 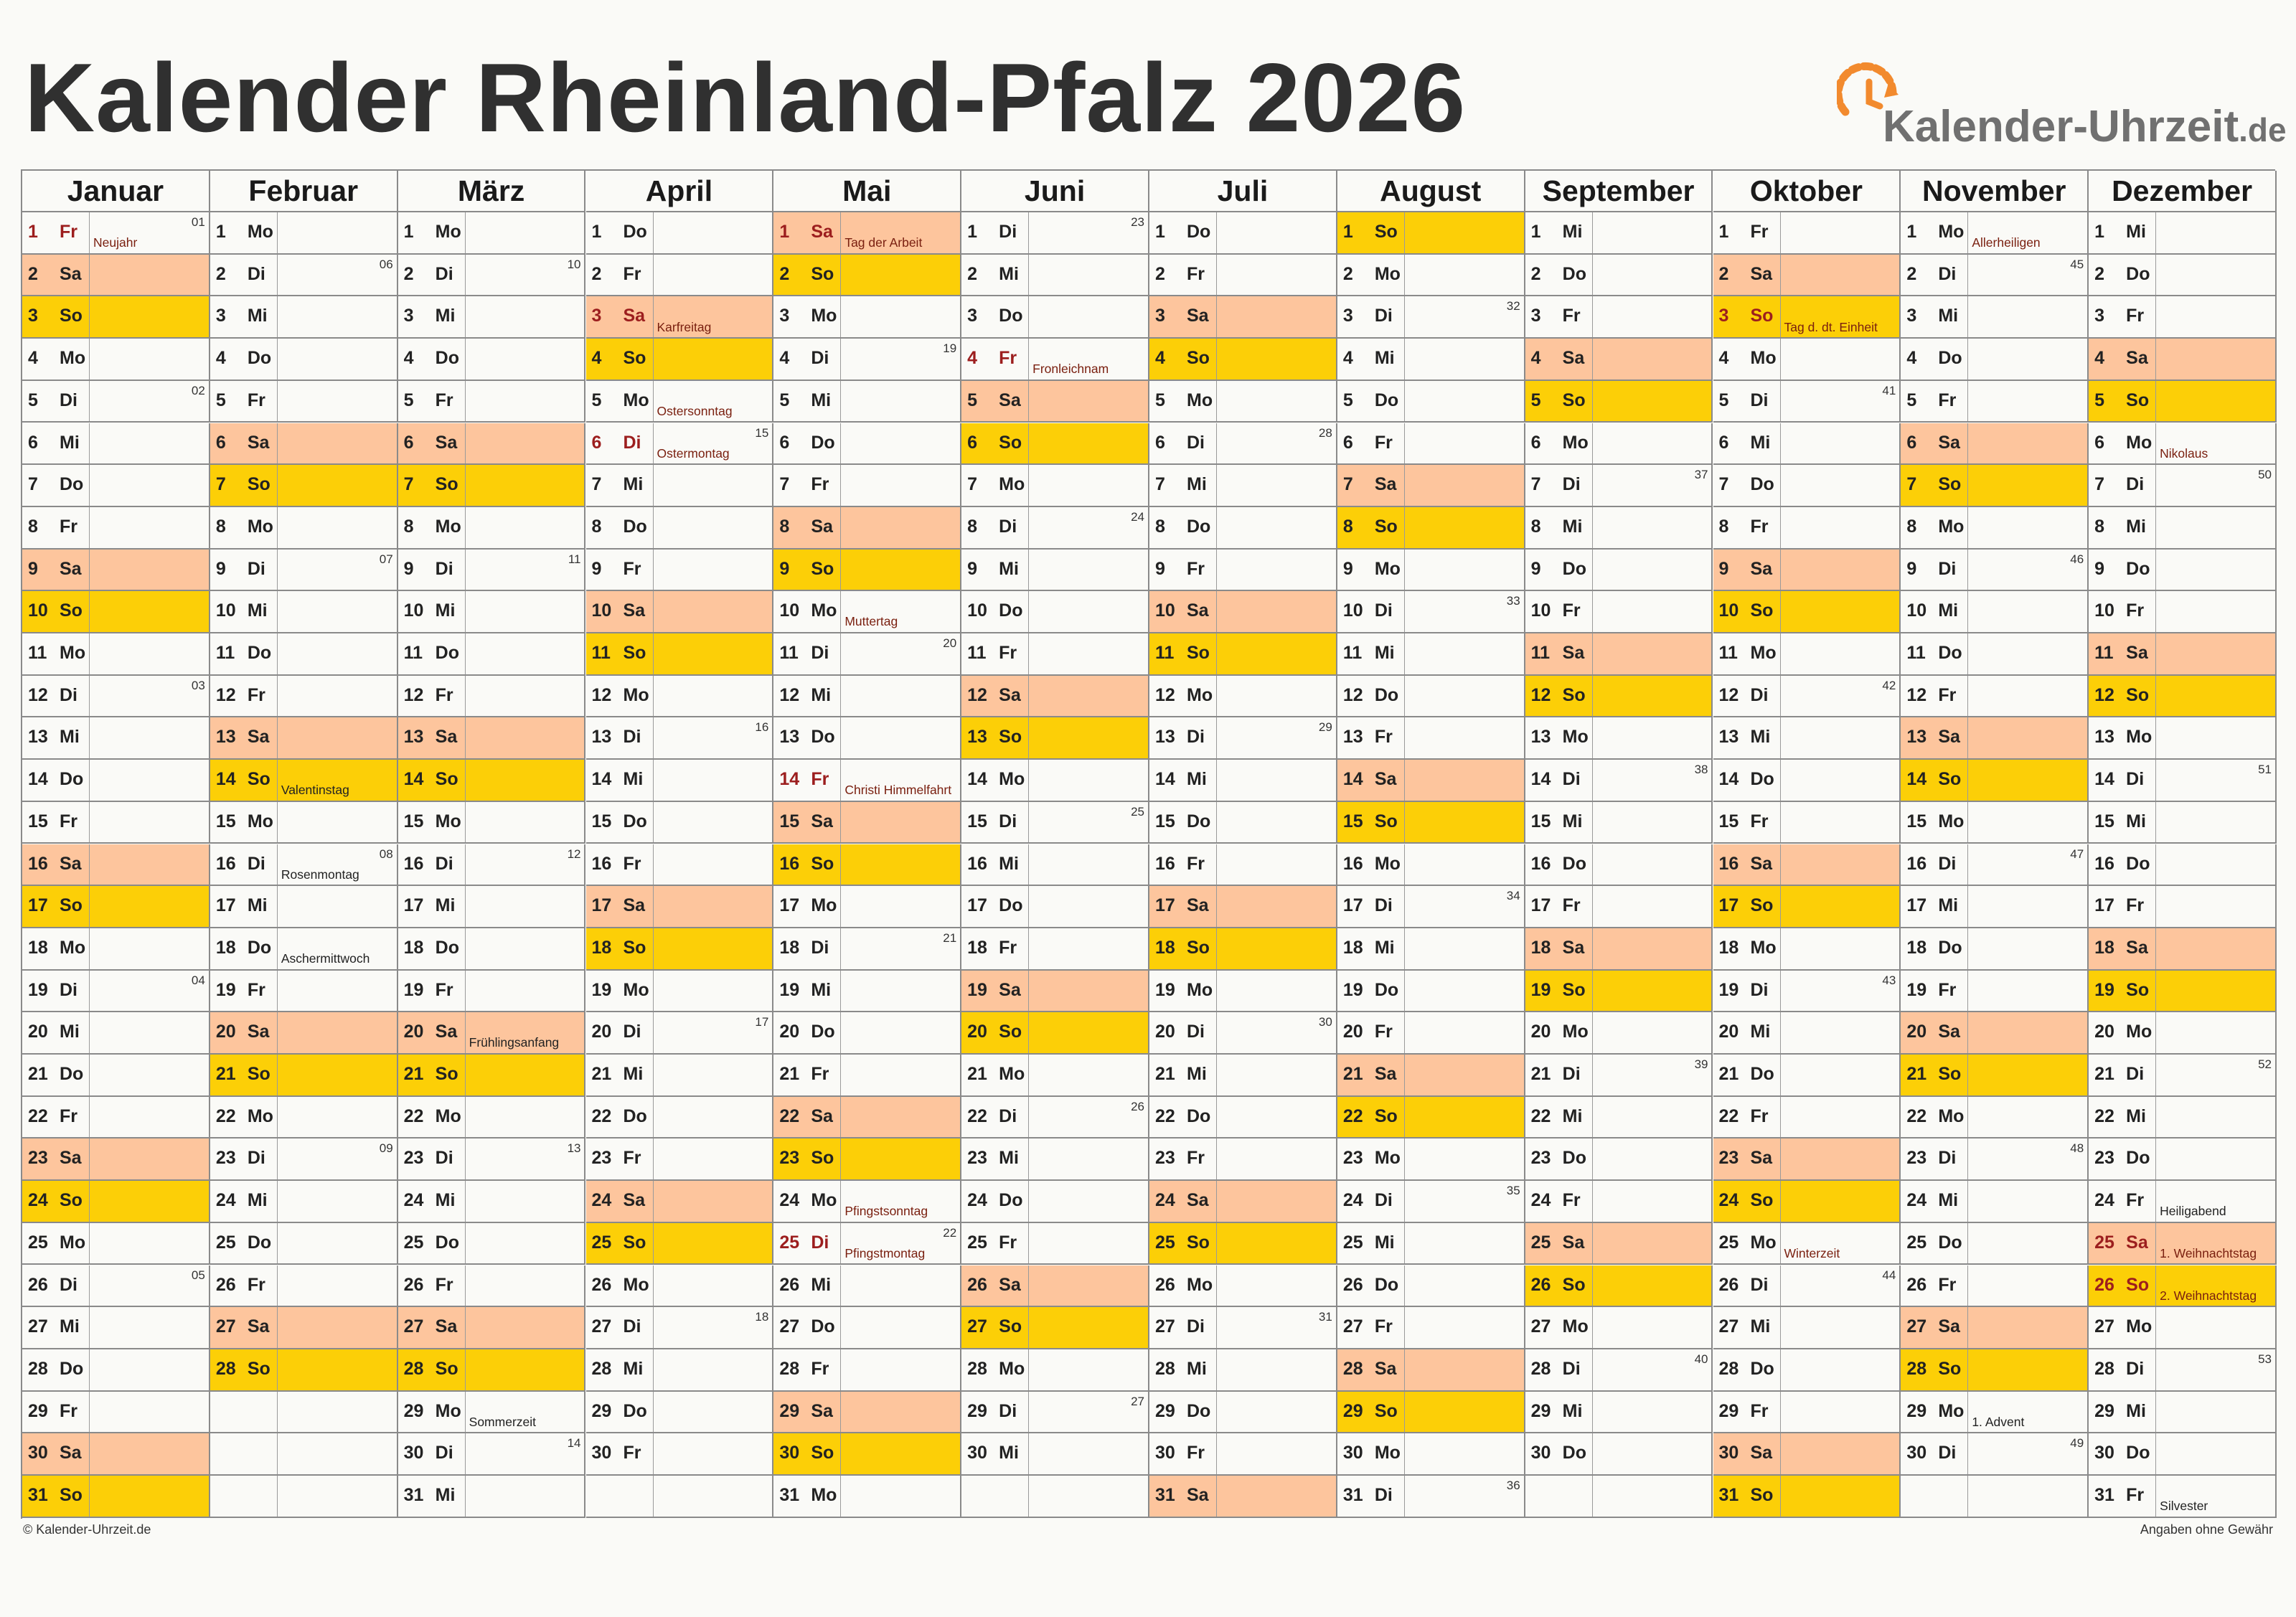 What do you see at coordinates (1243, 1412) in the screenshot?
I see `day-cell: 29 Do` at bounding box center [1243, 1412].